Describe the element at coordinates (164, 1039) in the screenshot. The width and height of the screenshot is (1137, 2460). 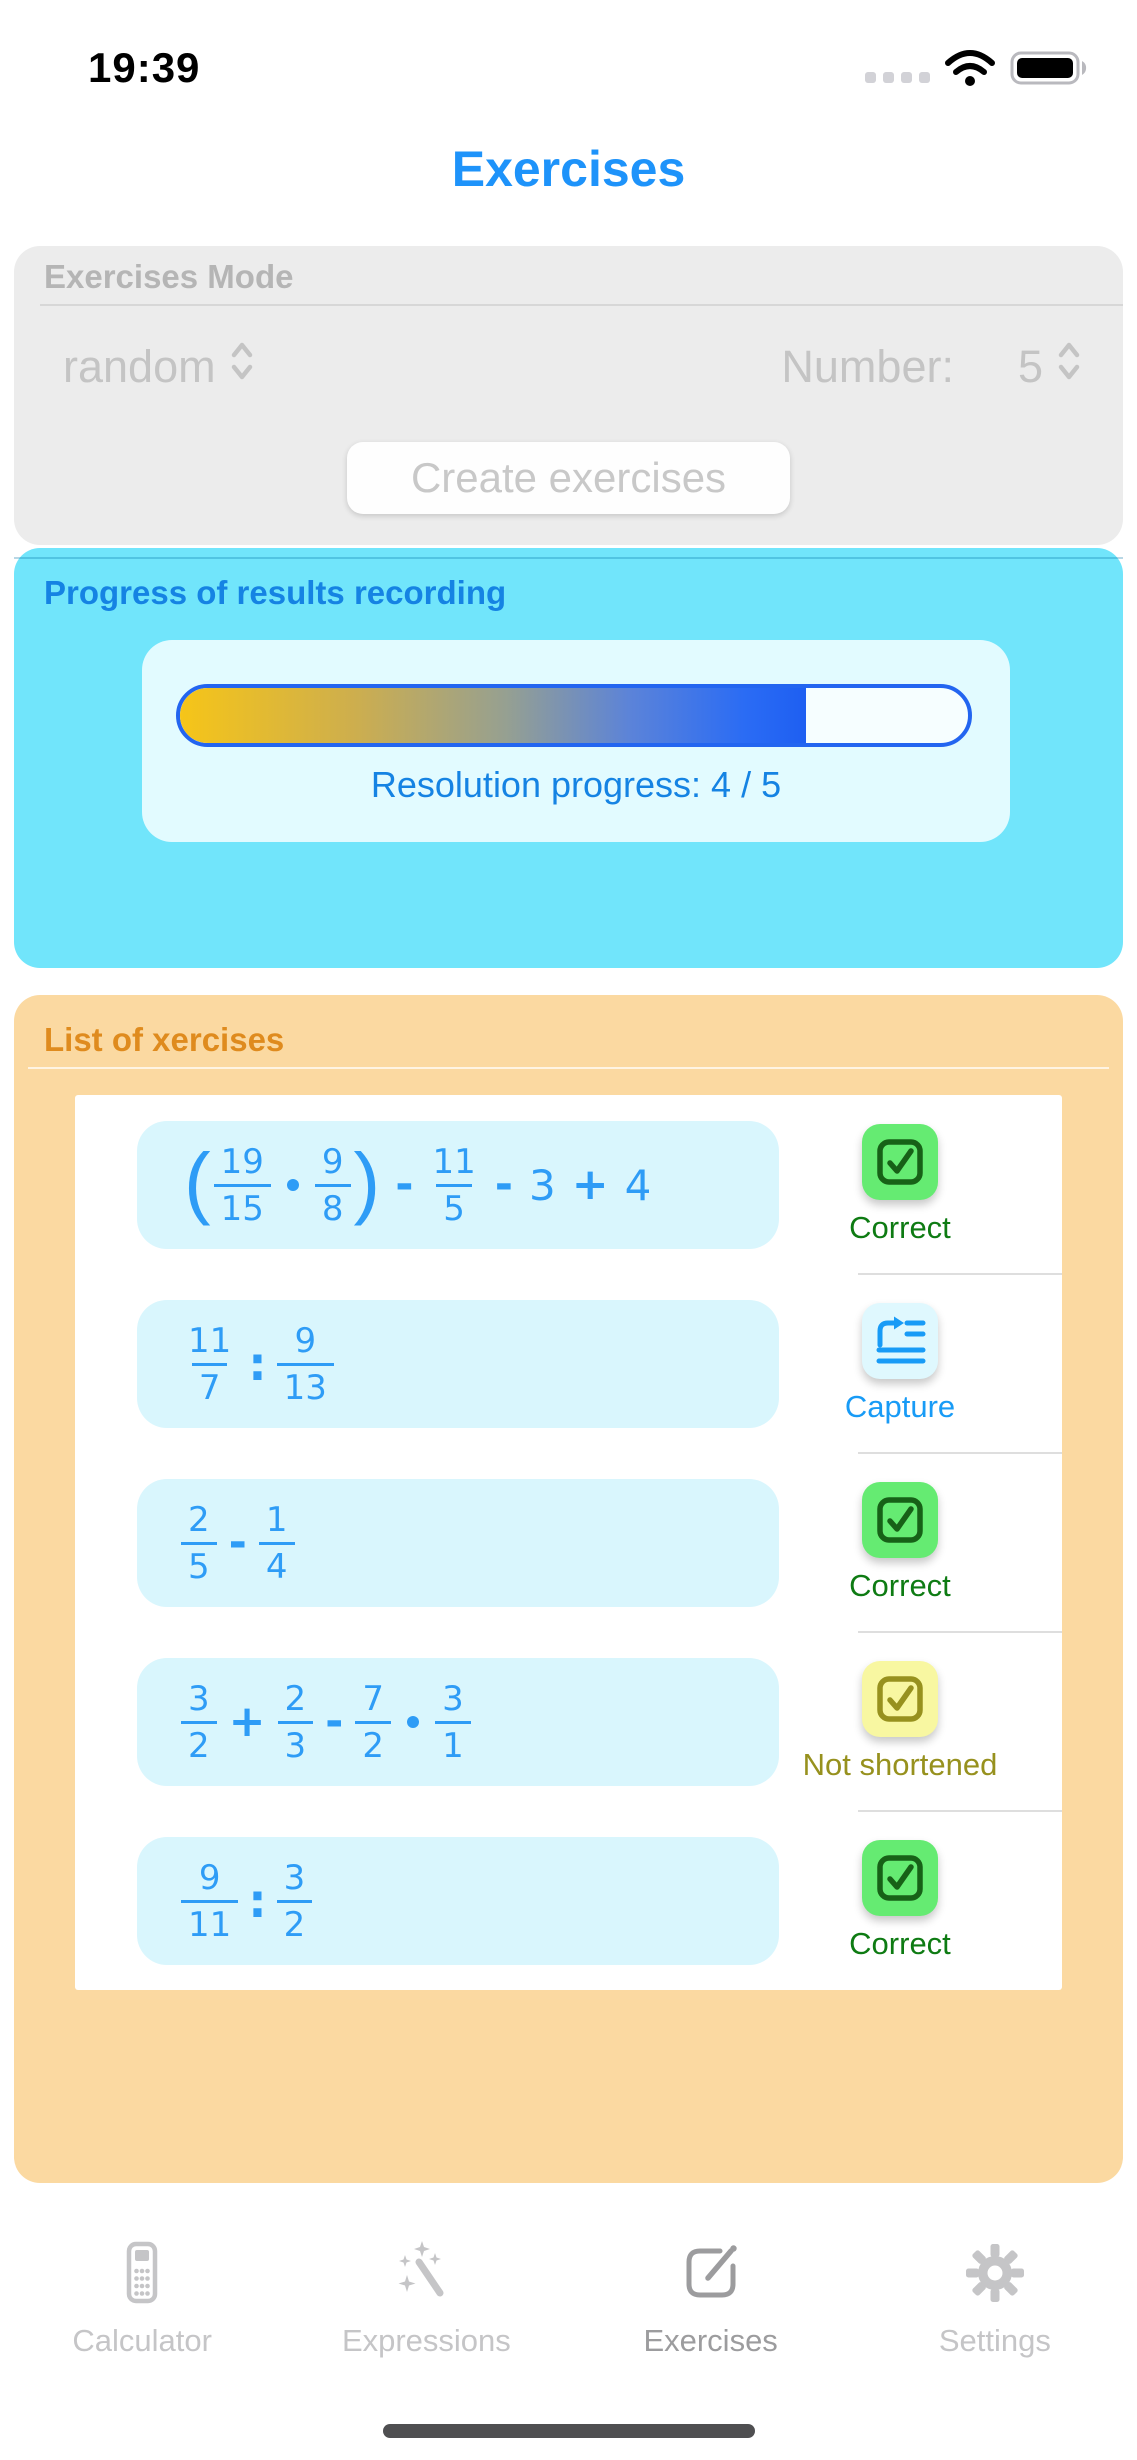
I see `exercise-list-header: List of xercises` at that location.